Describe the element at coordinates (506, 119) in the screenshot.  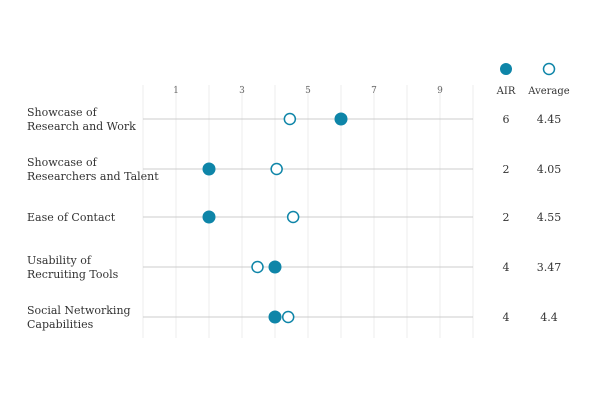
I see `air-value-label: 6` at that location.